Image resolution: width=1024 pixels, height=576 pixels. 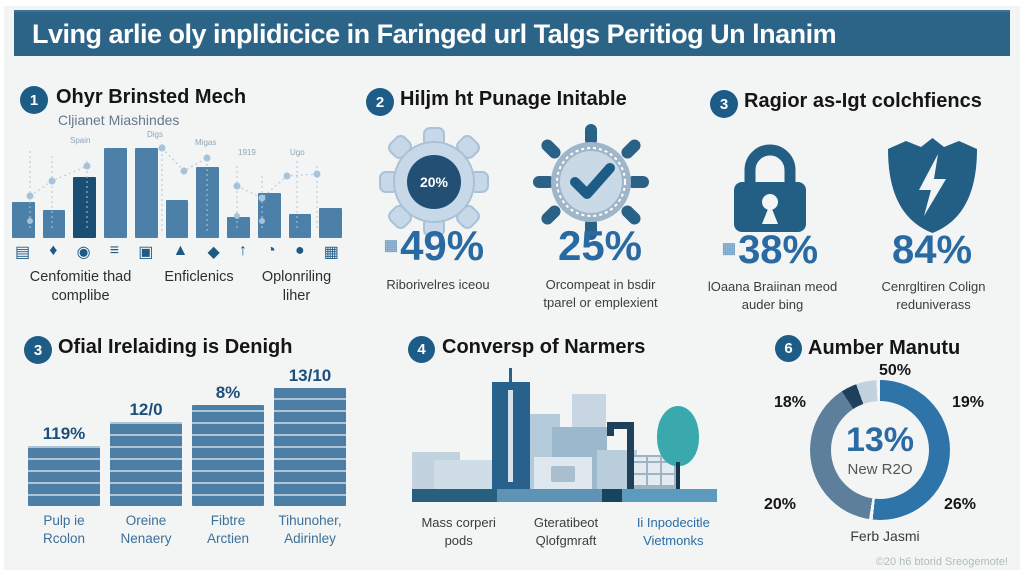 What do you see at coordinates (880, 439) in the screenshot?
I see `donut-center-value: 13%` at bounding box center [880, 439].